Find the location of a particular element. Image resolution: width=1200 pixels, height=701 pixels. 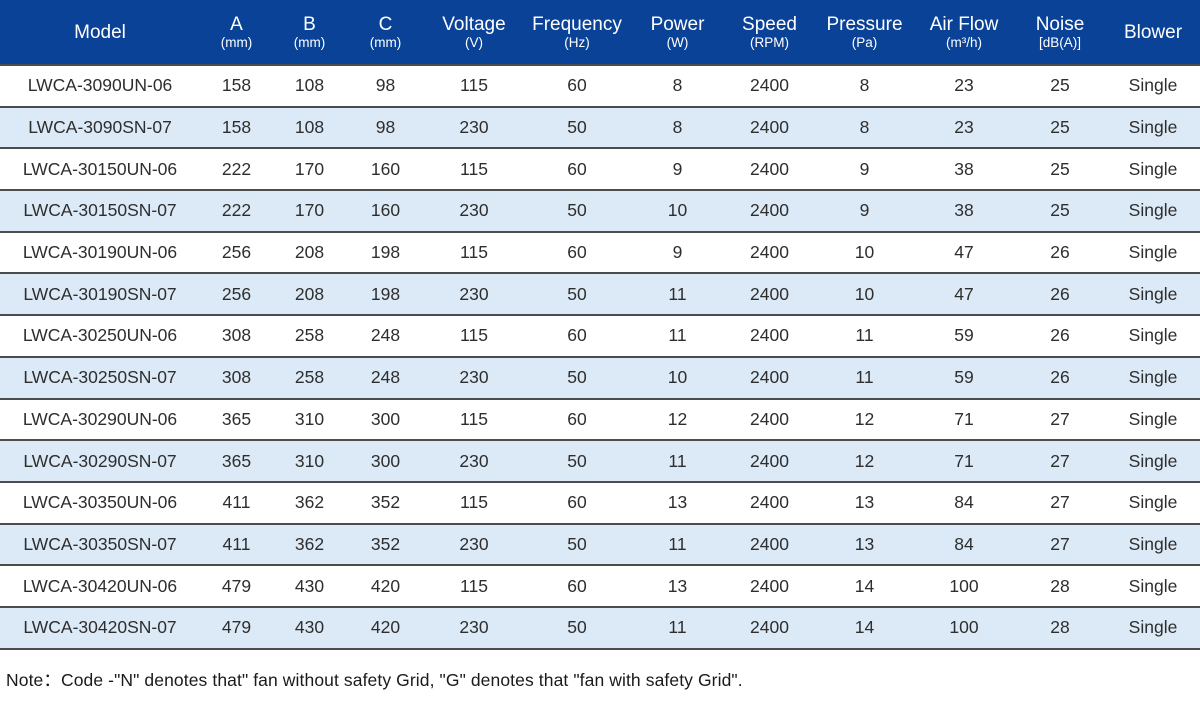

column-label: Model is located at coordinates (100, 33).